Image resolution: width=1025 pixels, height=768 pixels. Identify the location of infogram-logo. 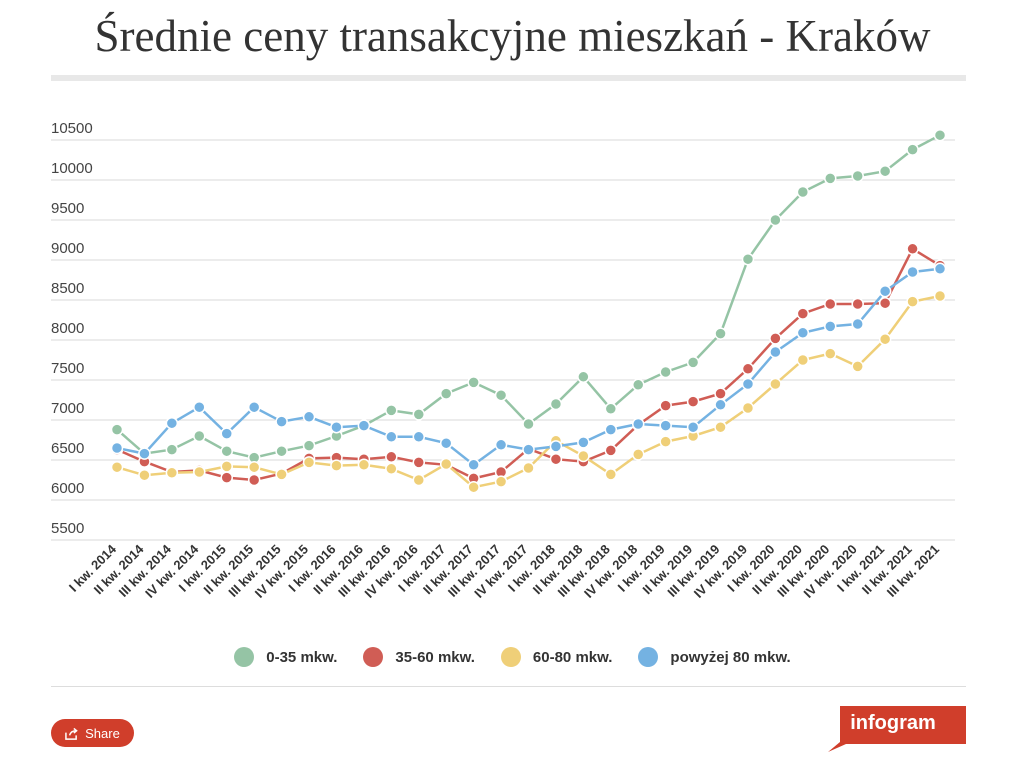
(897, 732).